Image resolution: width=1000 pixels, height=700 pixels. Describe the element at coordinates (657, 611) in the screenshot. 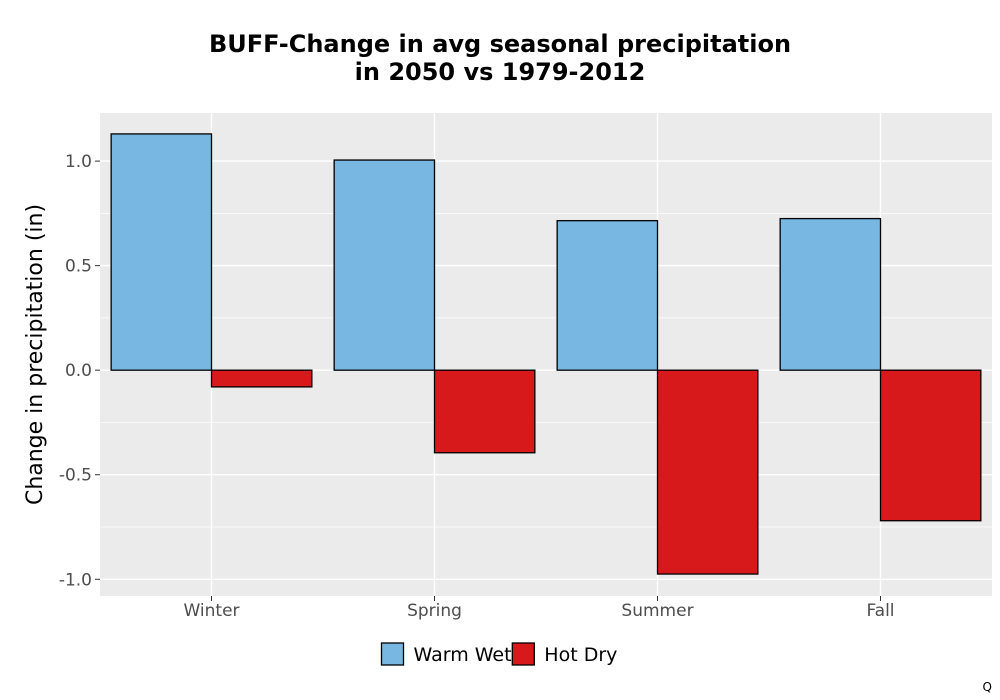

I see `x-tick-label: Summer` at that location.